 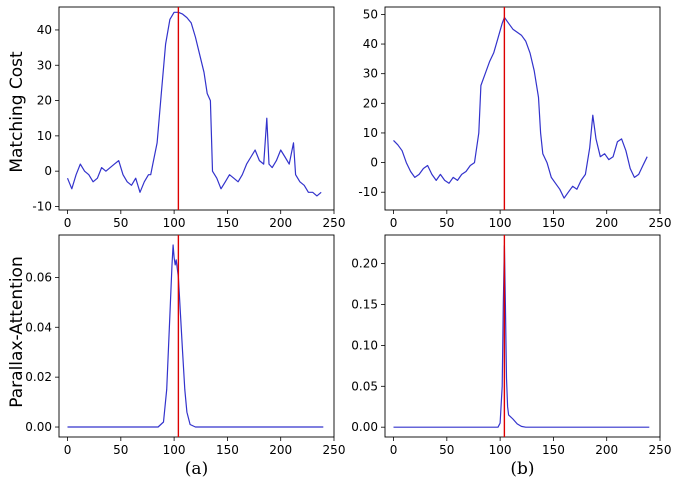 I want to click on panel-caption: (a), so click(x=196, y=469).